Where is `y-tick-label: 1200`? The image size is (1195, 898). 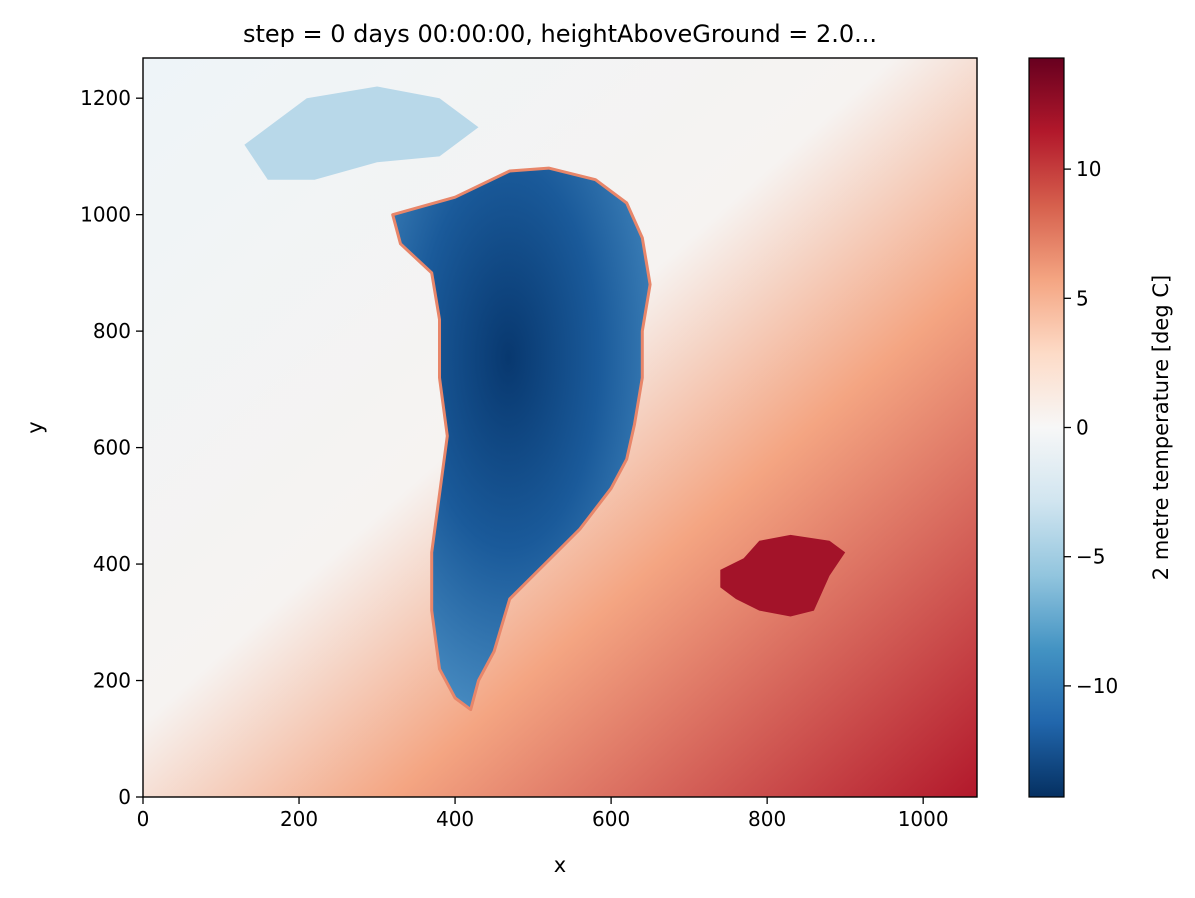
y-tick-label: 1200 is located at coordinates (105, 98).